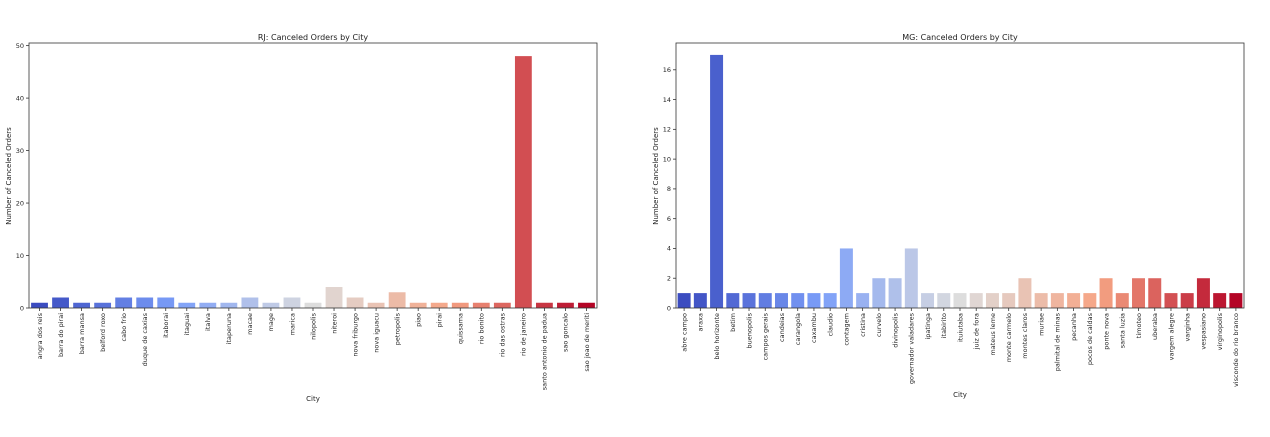 Image resolution: width=1270 pixels, height=437 pixels. Describe the element at coordinates (313, 37) in the screenshot. I see `rj-chart-title: RJ: Canceled Orders by City` at that location.